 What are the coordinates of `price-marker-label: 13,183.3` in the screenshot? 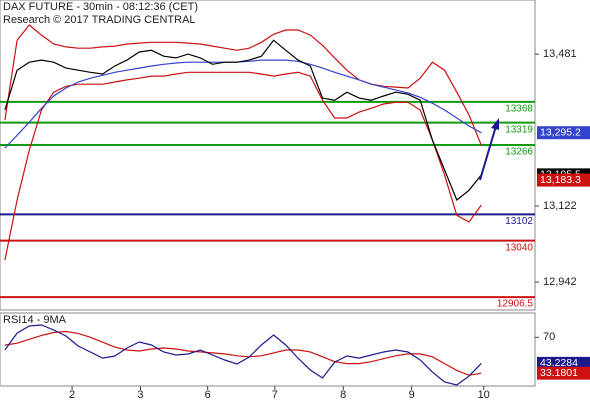 It's located at (560, 180).